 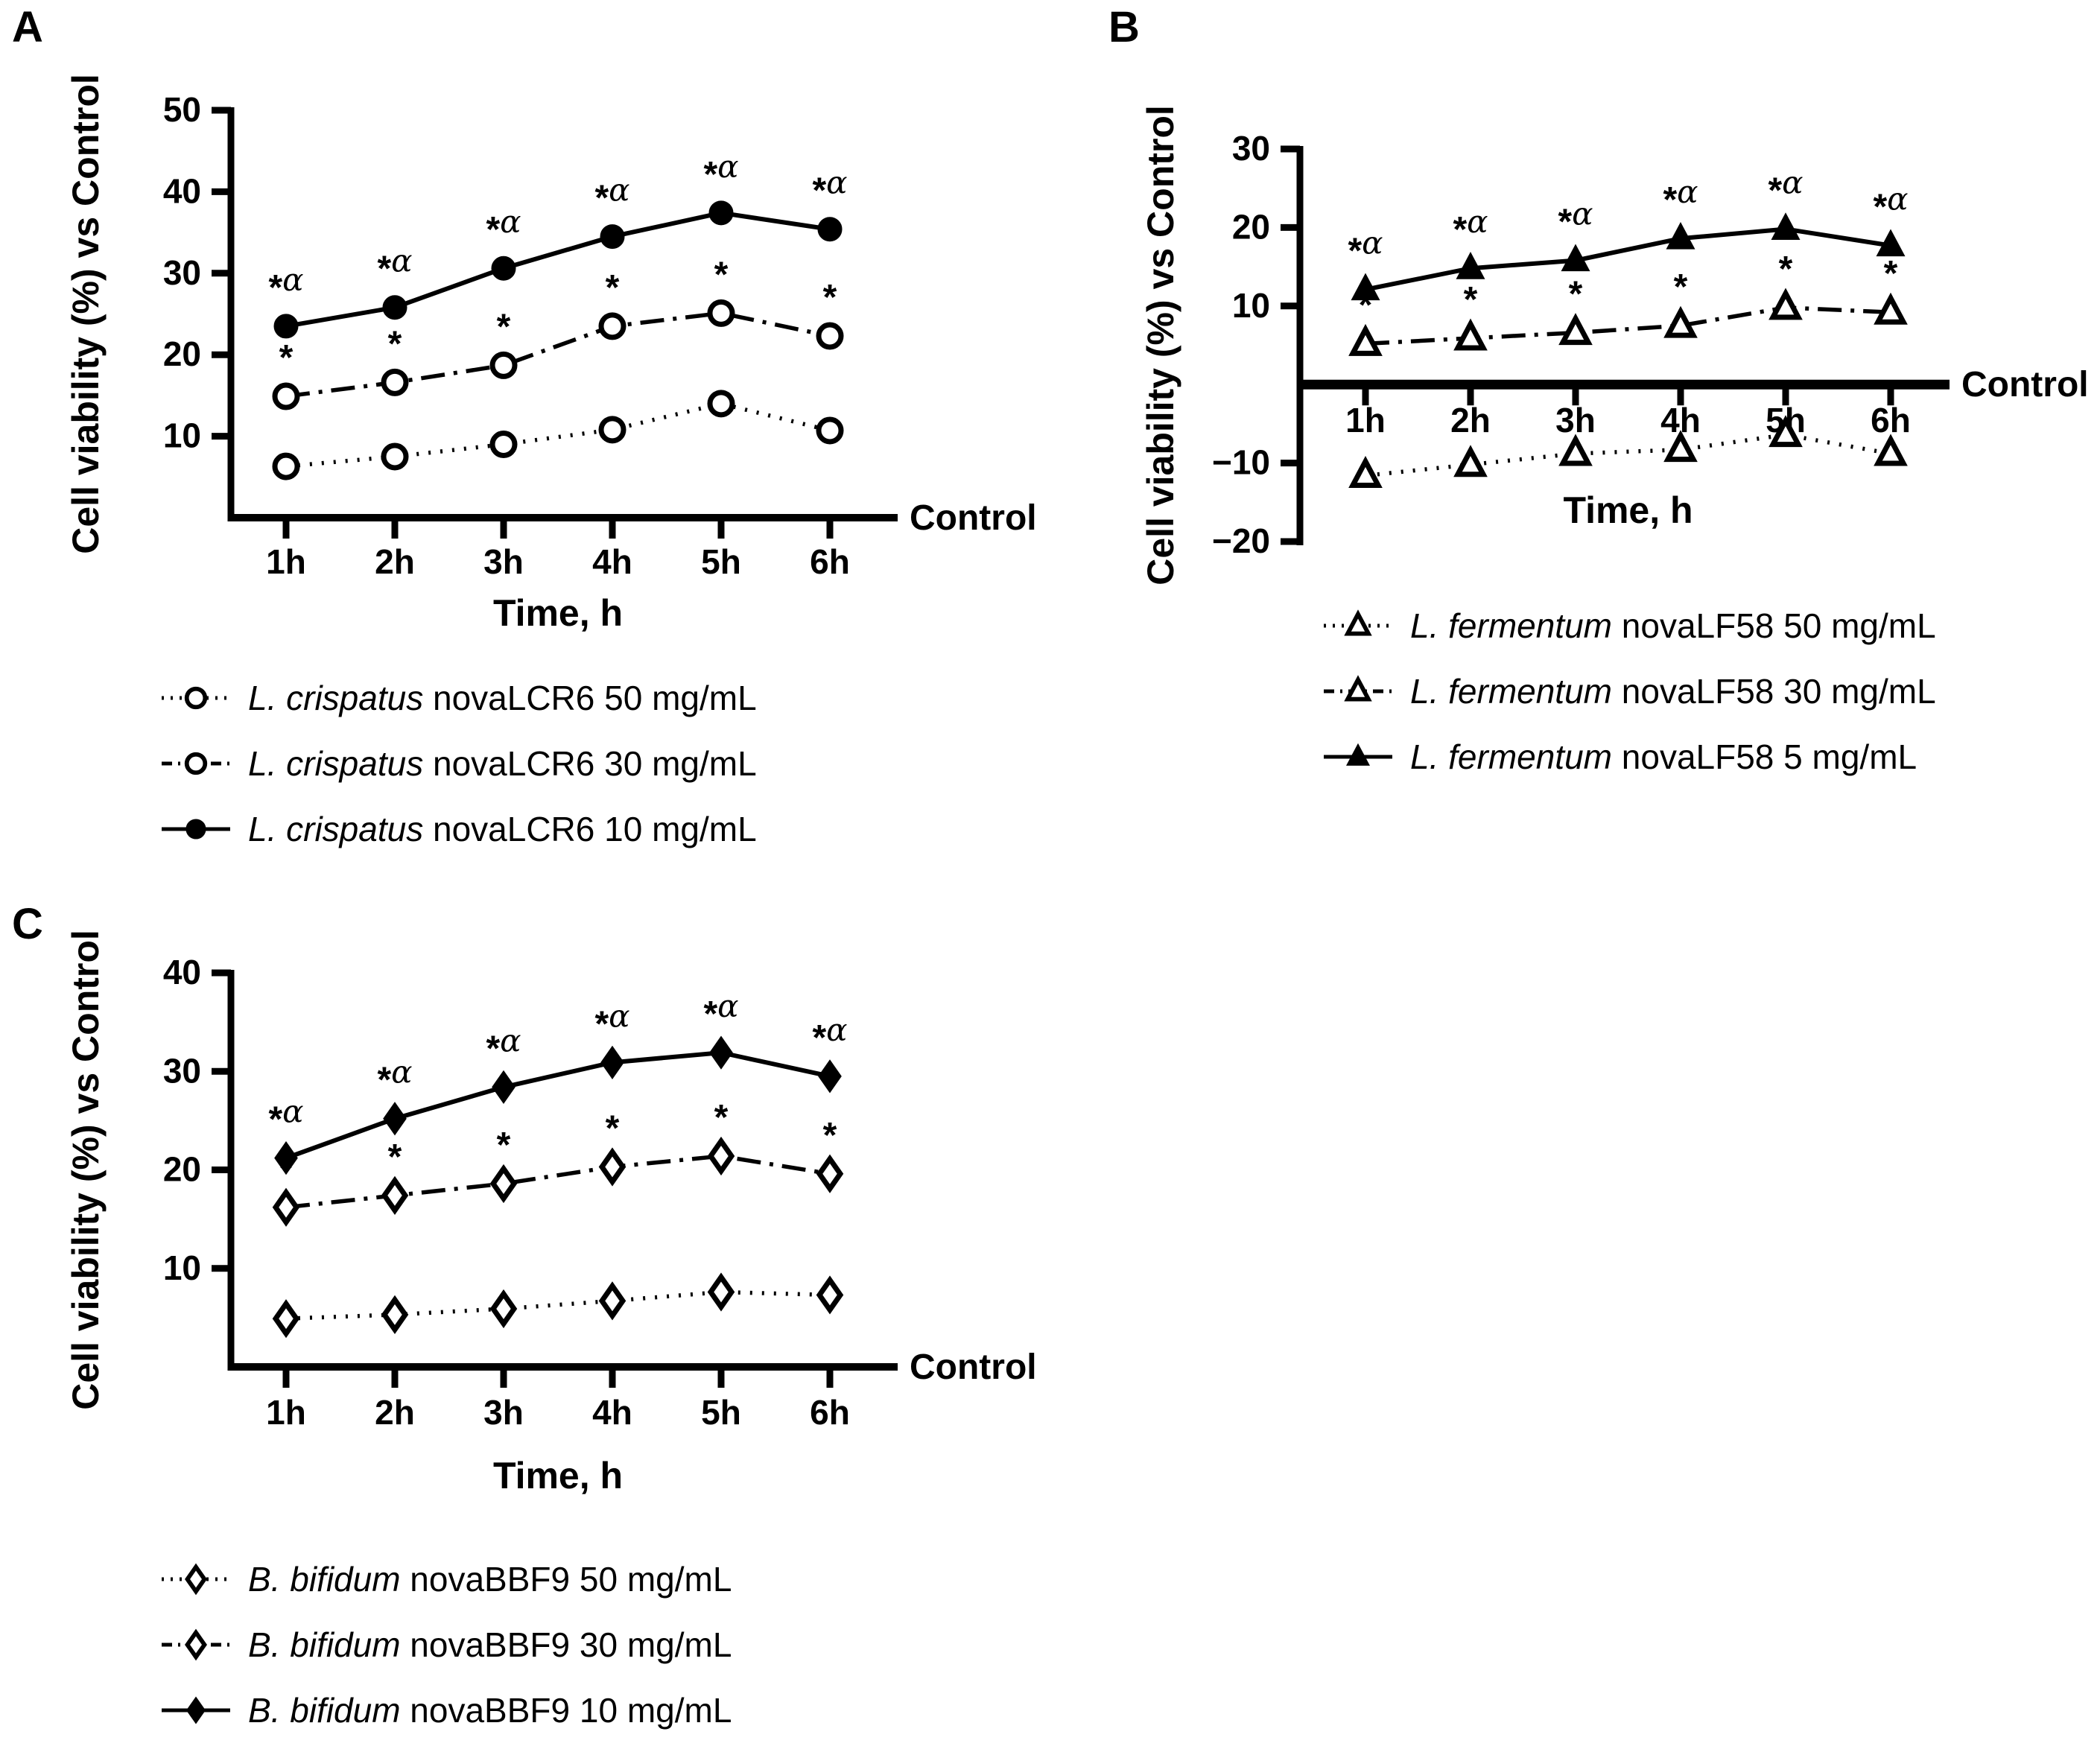 I want to click on legend-species-name: L. fermentum, so click(x=1511, y=757).